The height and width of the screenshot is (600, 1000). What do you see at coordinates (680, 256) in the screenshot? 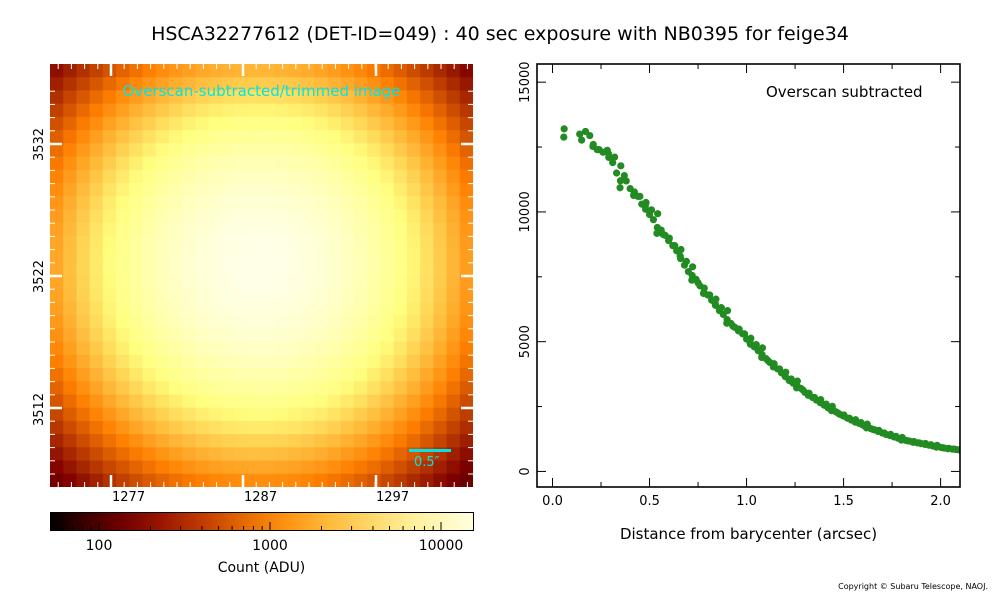
I see `data-point` at bounding box center [680, 256].